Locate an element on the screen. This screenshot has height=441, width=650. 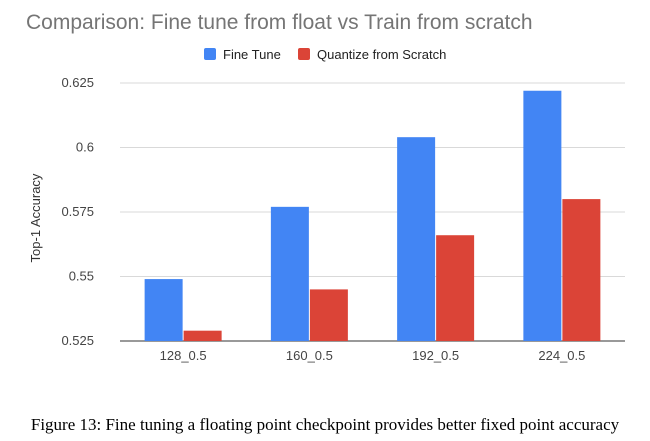
y-tick-label: 0.575 is located at coordinates (77, 211).